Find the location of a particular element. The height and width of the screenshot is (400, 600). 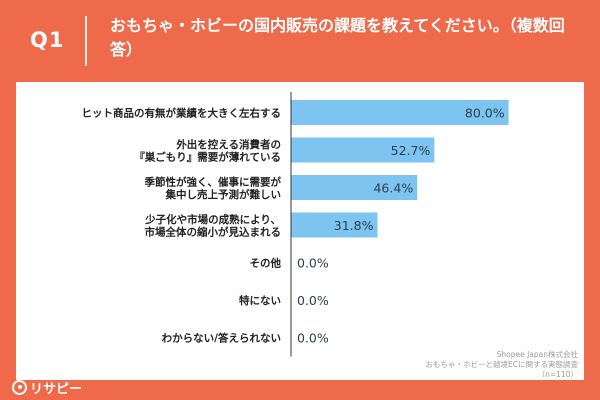

category-label: 少子化や市場の成熟により、市場全体の縮小が見込まれる is located at coordinates (212, 226).